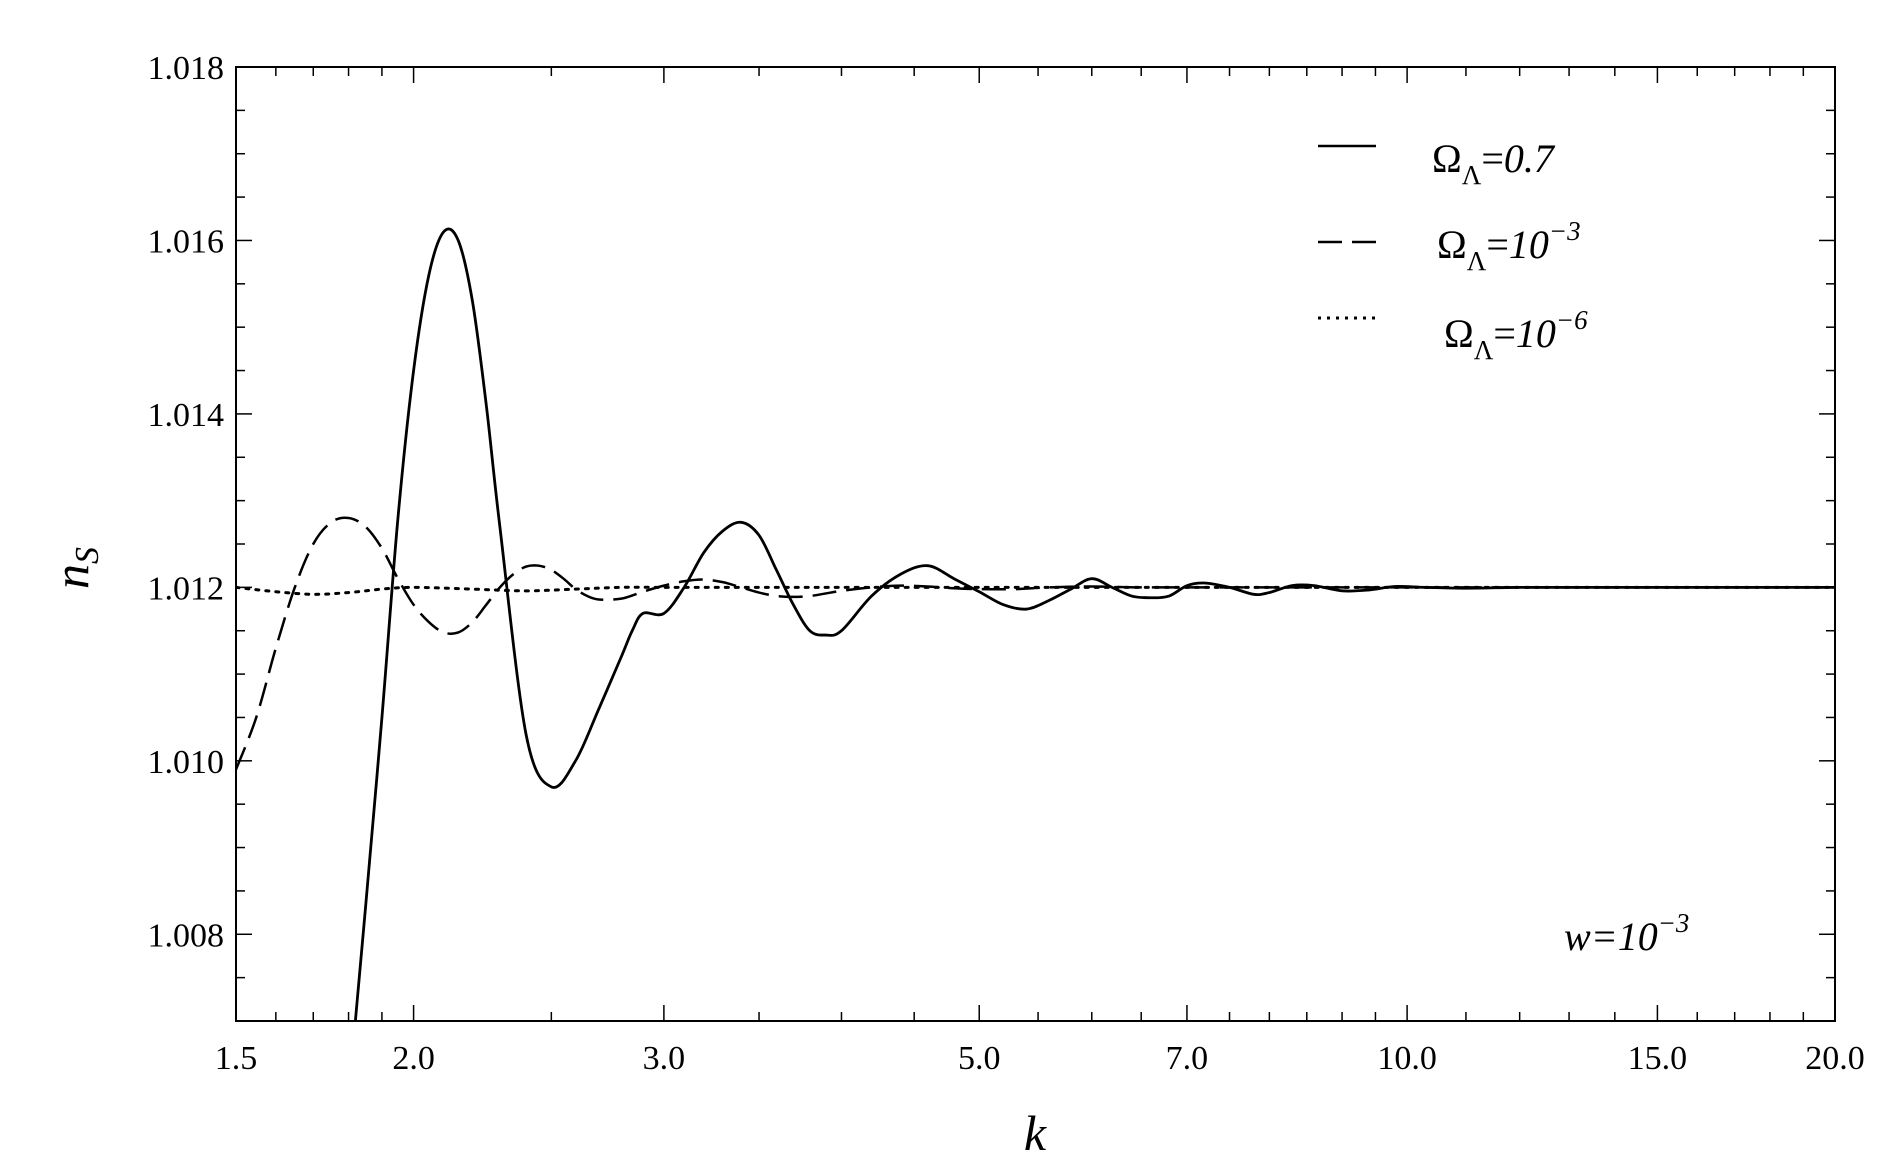  I want to click on y-tick-labels: 1.008 1.010 1.012 1.014 1.016 1.018, so click(186, 502).